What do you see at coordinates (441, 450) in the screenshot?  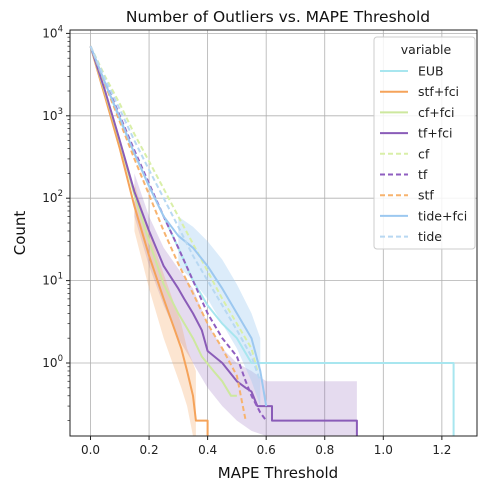 I see `x-tick-label: 1.2` at bounding box center [441, 450].